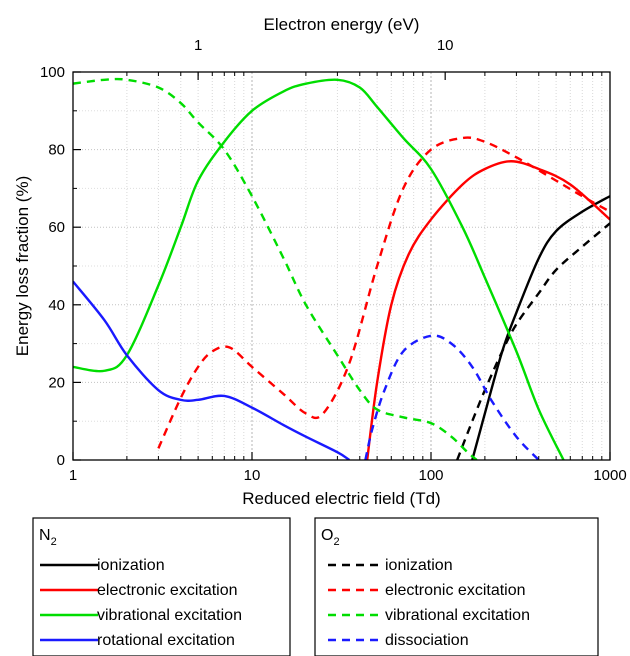 This screenshot has height=656, width=630. I want to click on x-tick-label: 1, so click(73, 475).